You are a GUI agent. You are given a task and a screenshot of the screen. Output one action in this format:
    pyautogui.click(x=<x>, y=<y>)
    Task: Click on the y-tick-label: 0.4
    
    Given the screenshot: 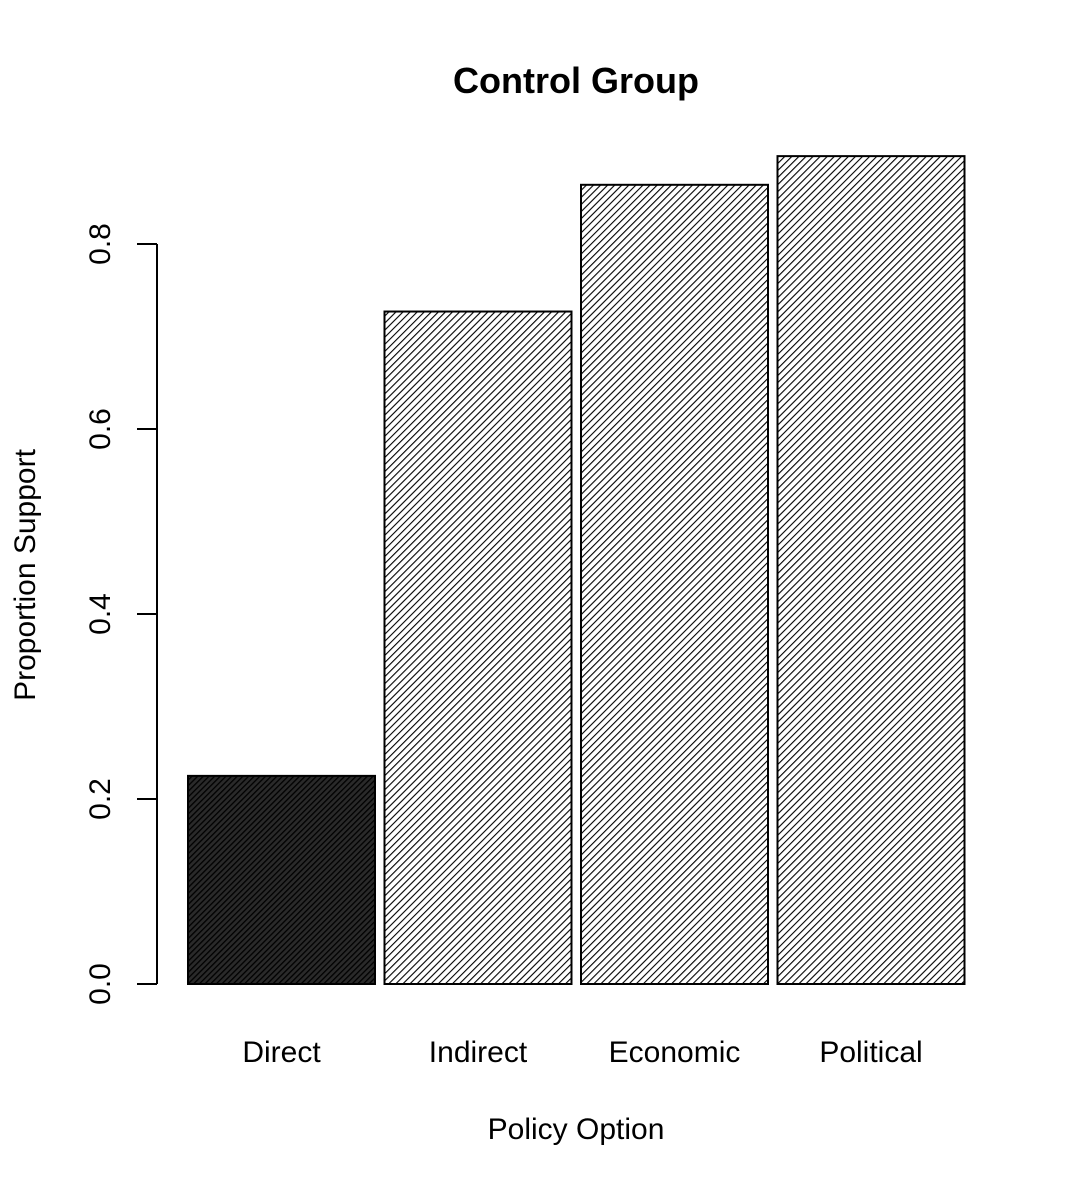 What is the action you would take?
    pyautogui.click(x=100, y=614)
    